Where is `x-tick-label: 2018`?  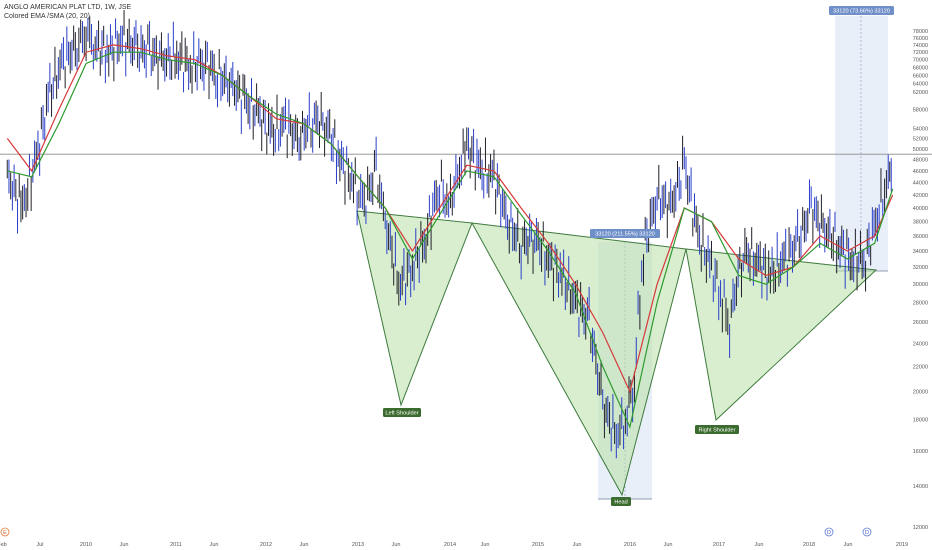 x-tick-label: 2018 is located at coordinates (809, 545).